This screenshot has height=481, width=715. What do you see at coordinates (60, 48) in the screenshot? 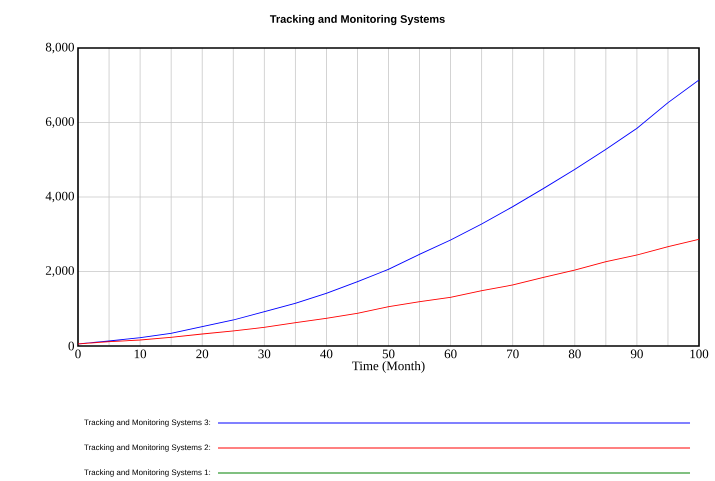
I see `y-tick-label: 8,000` at bounding box center [60, 48].